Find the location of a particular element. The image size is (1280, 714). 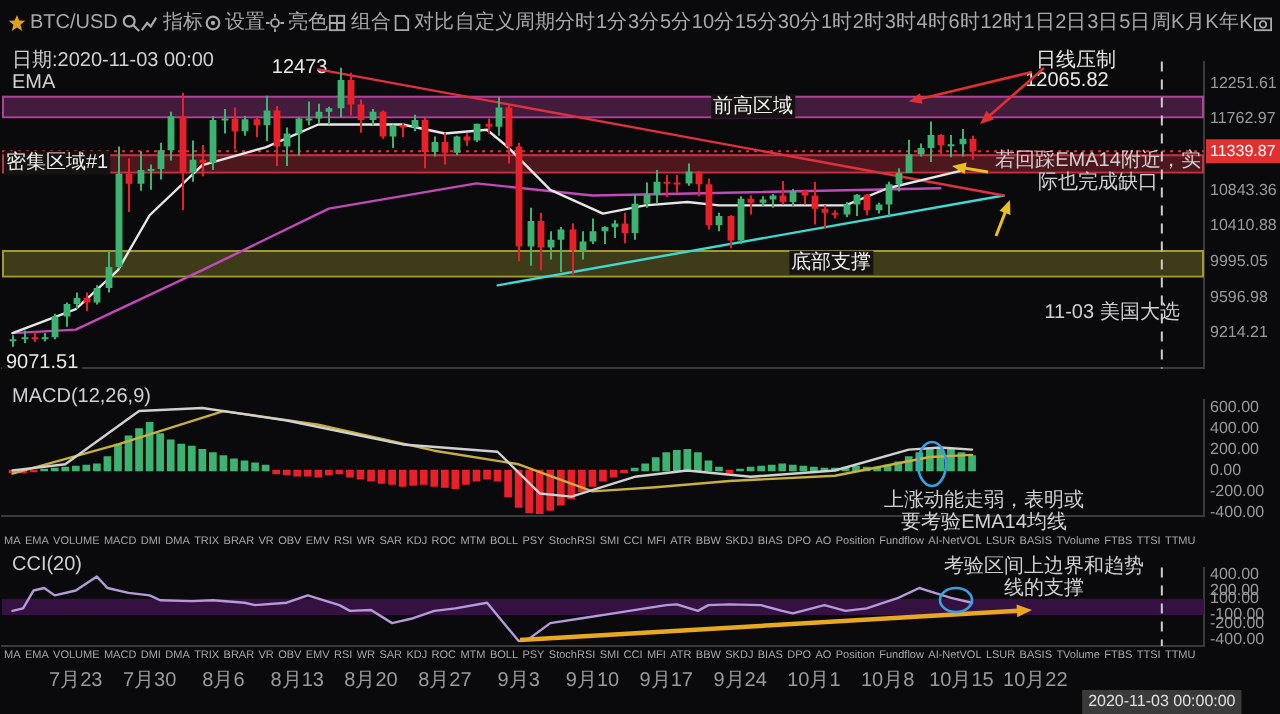

text: 1分 is located at coordinates (612, 23).